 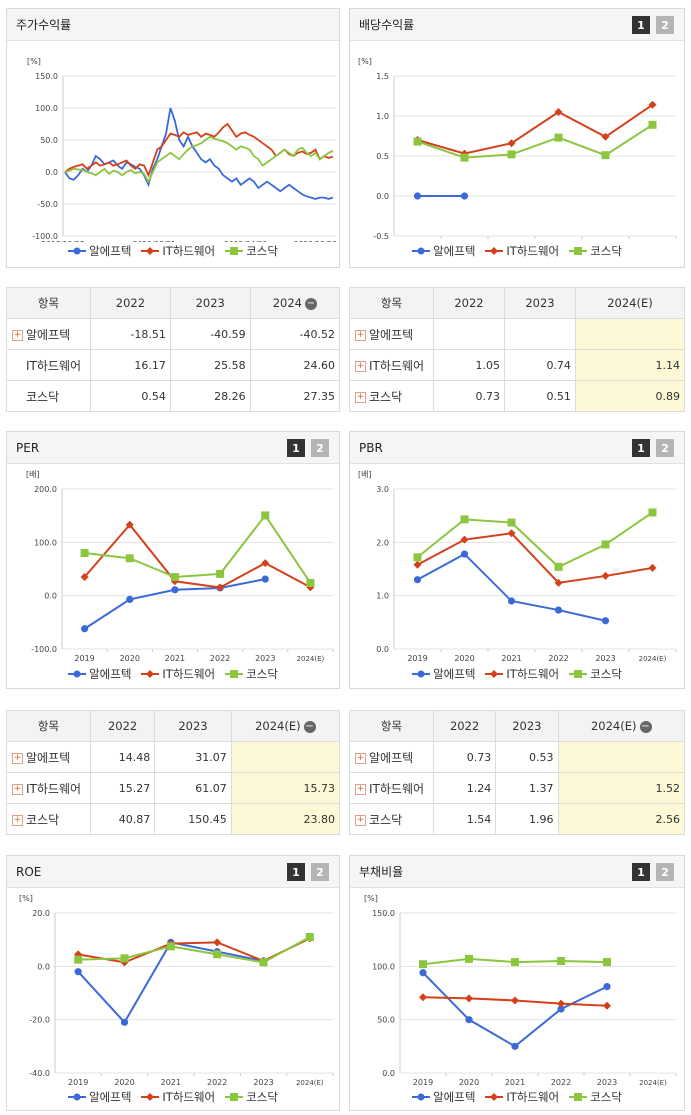 What do you see at coordinates (517, 1097) in the screenshot?
I see `chart-legend: 알에프텍 IT하드웨어 코스닥` at bounding box center [517, 1097].